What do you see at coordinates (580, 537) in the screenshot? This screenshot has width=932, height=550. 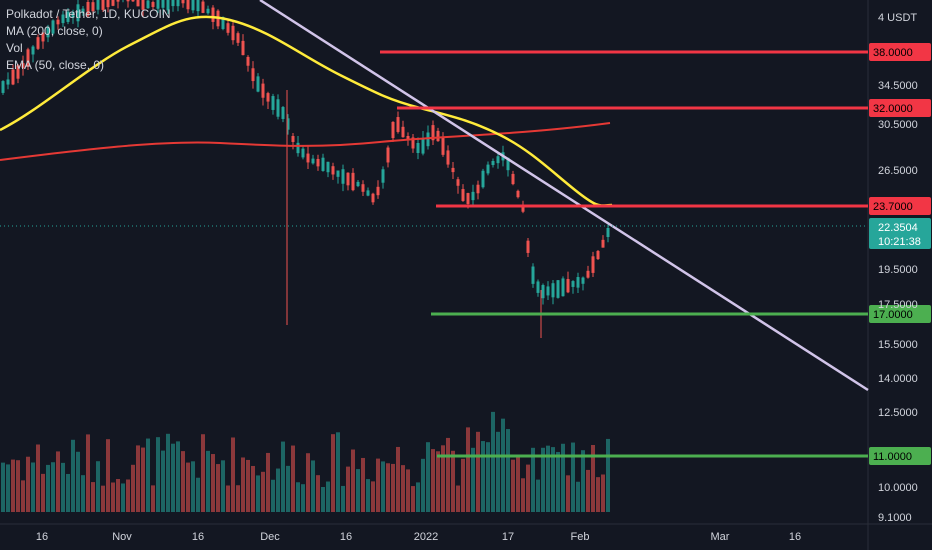 I see `time-axis-tick: Feb` at bounding box center [580, 537].